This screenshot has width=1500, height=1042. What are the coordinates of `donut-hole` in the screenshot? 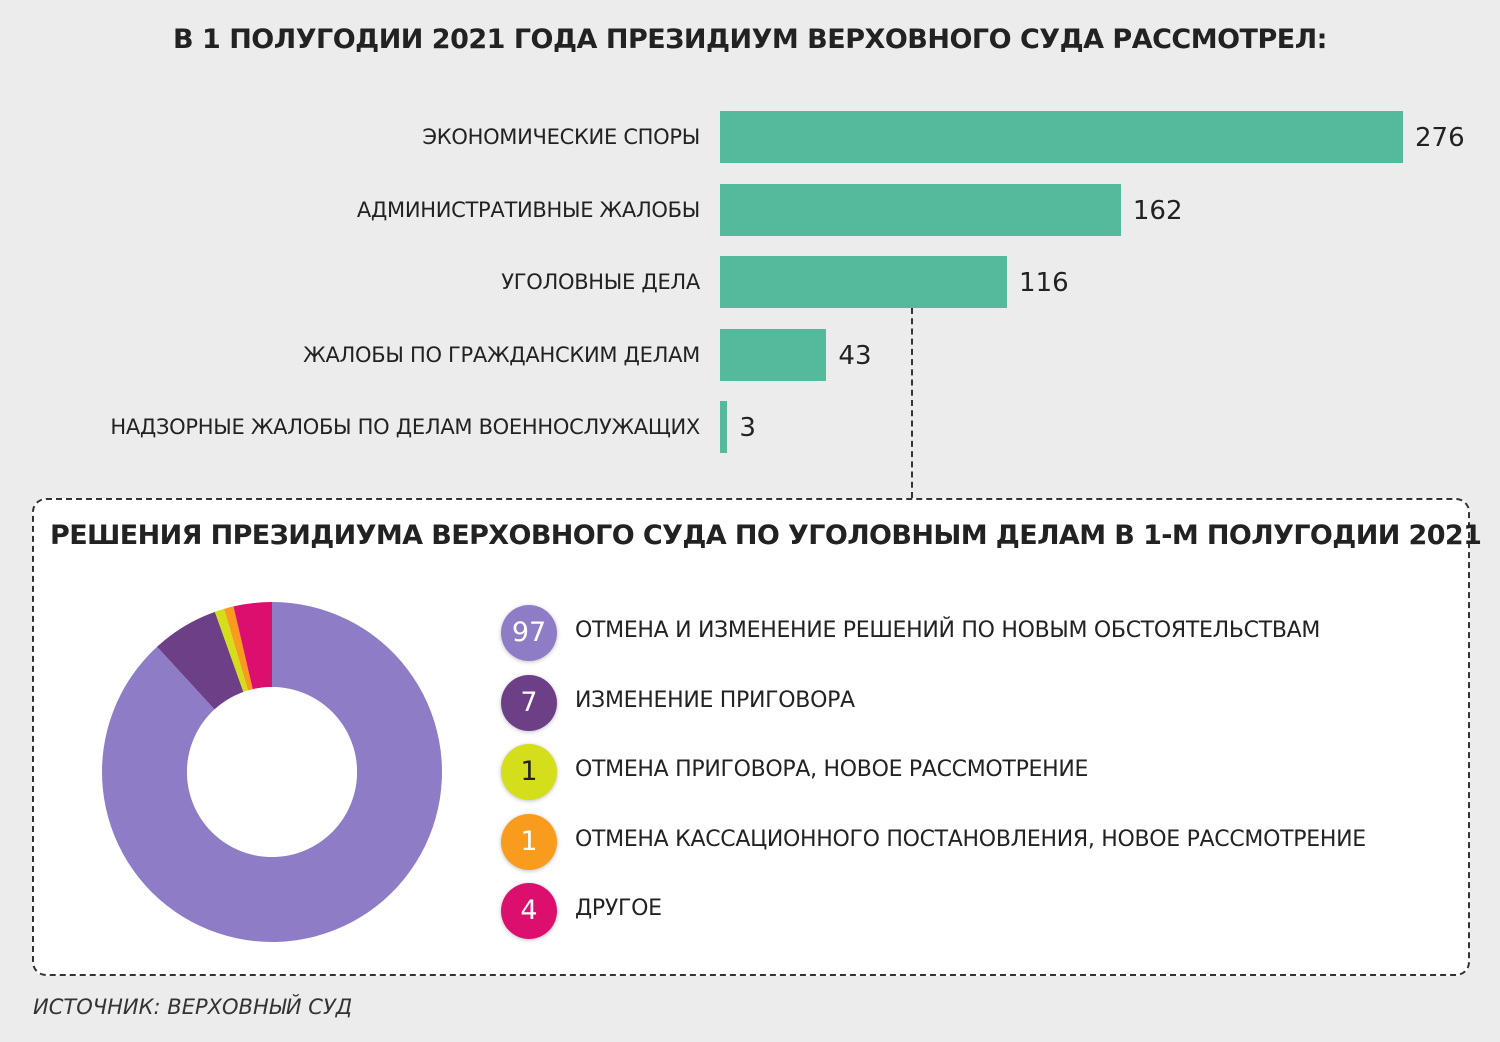 It's located at (272, 772).